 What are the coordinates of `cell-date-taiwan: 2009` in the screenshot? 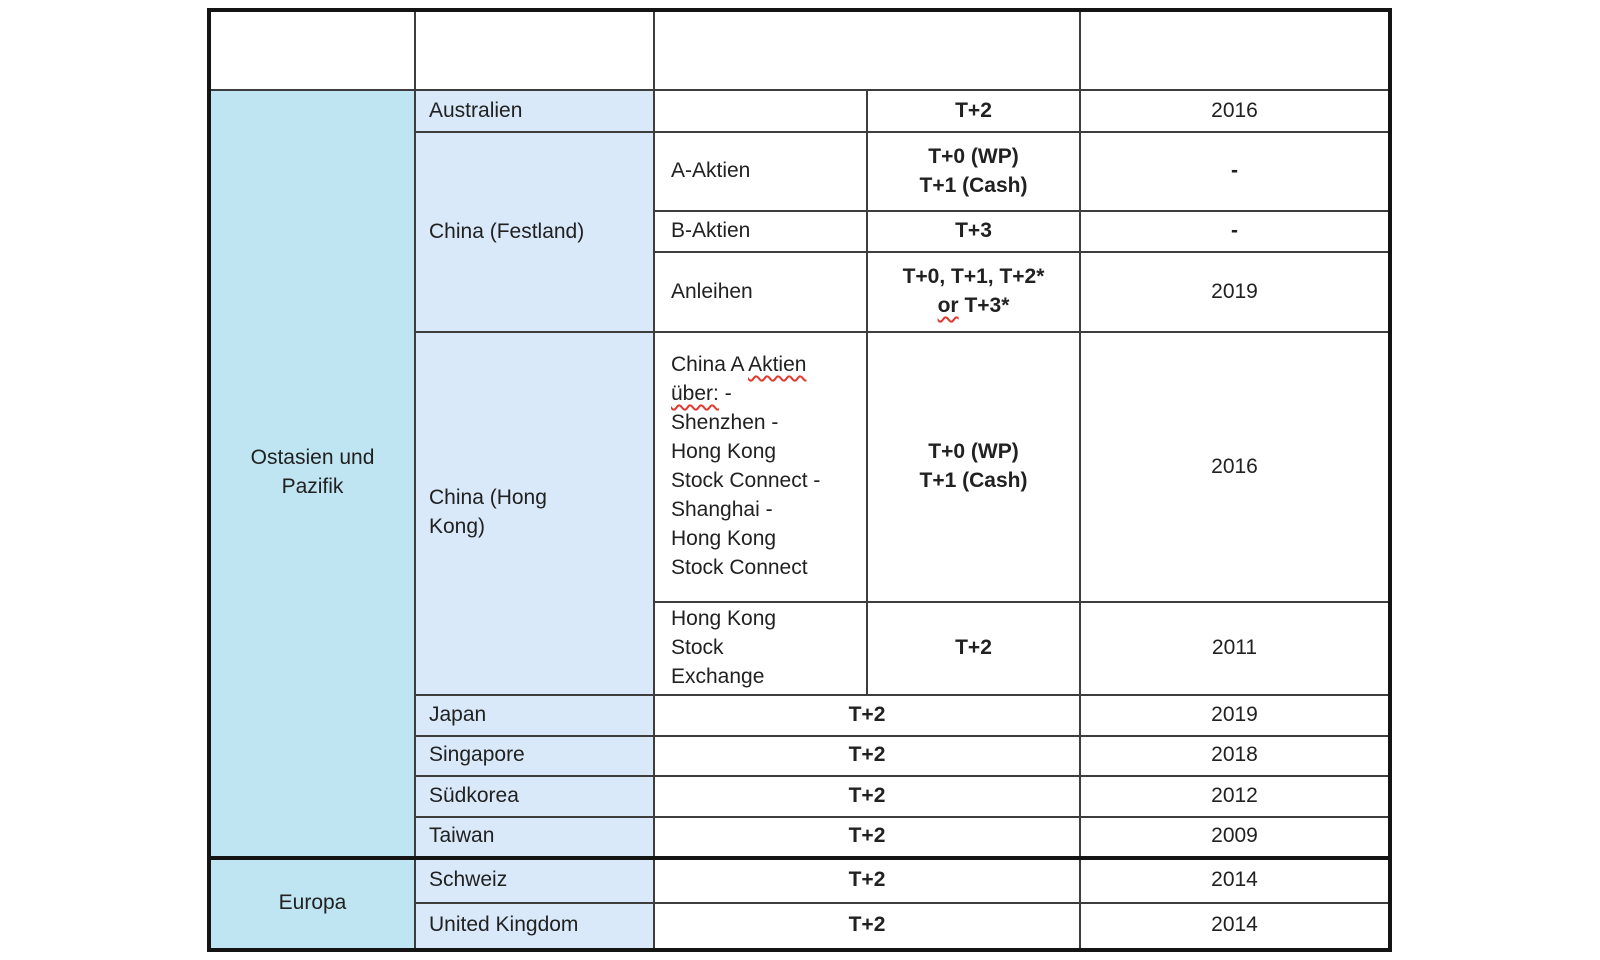 It's located at (1235, 837).